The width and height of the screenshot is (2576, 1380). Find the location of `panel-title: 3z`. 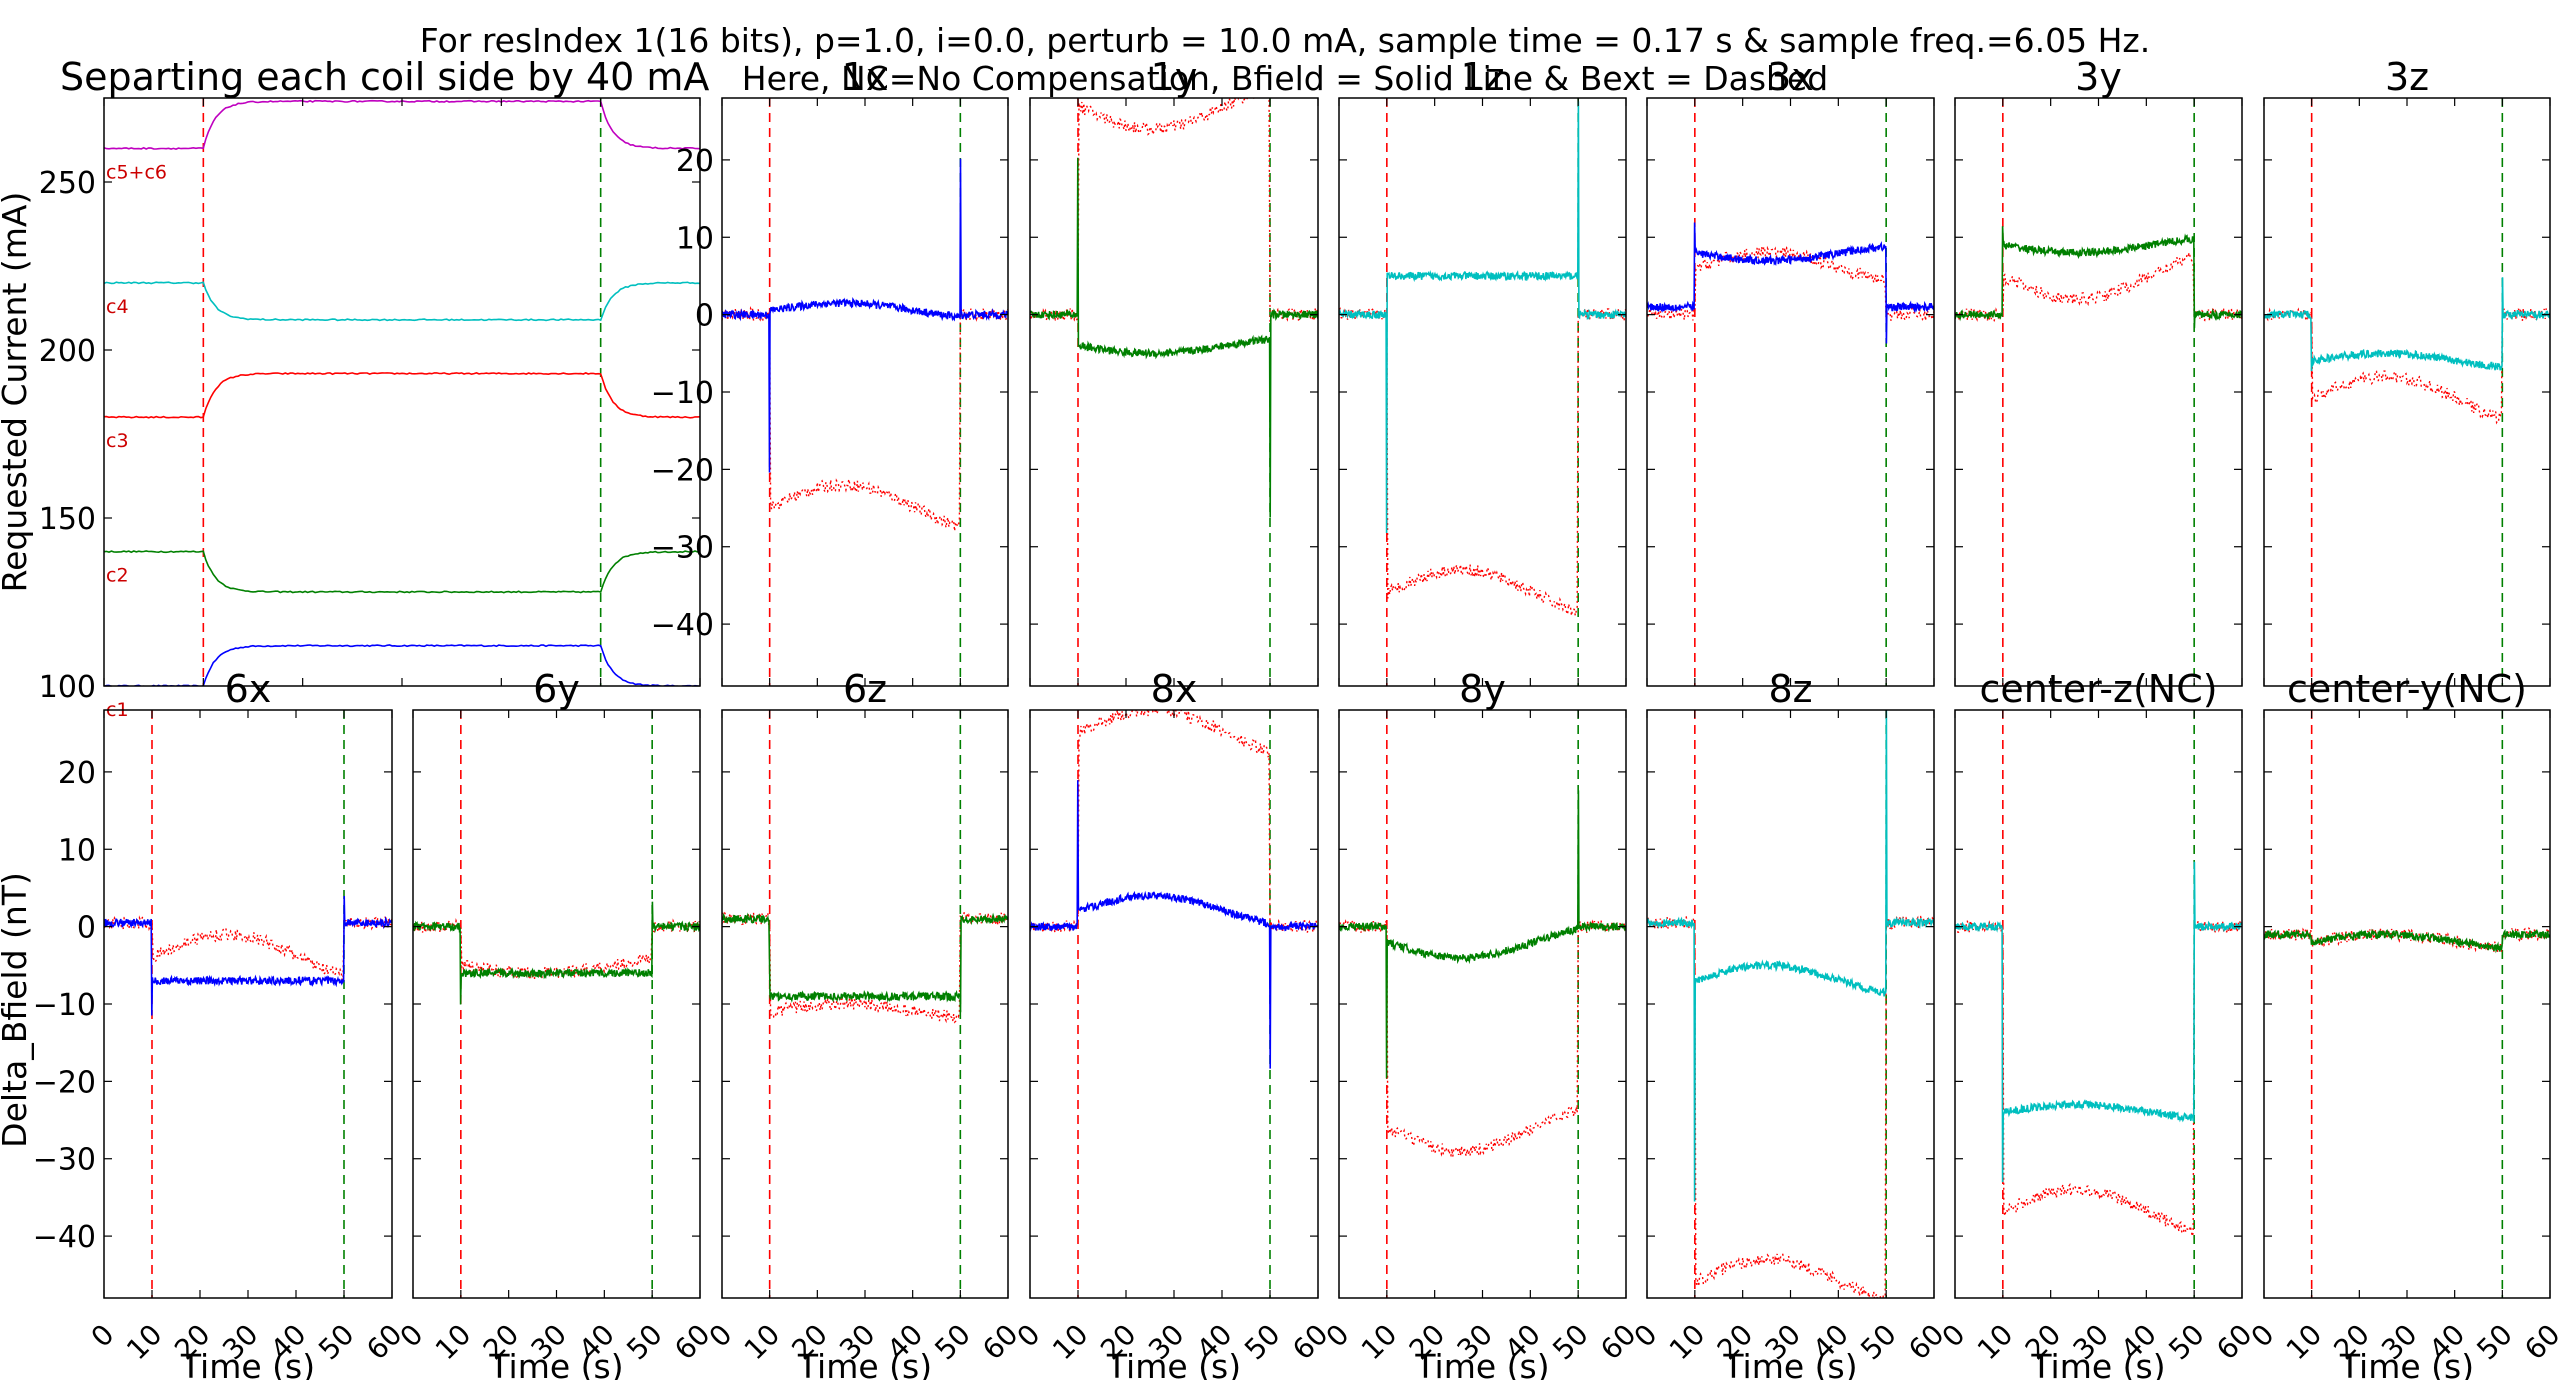

panel-title: 3z is located at coordinates (2407, 77).